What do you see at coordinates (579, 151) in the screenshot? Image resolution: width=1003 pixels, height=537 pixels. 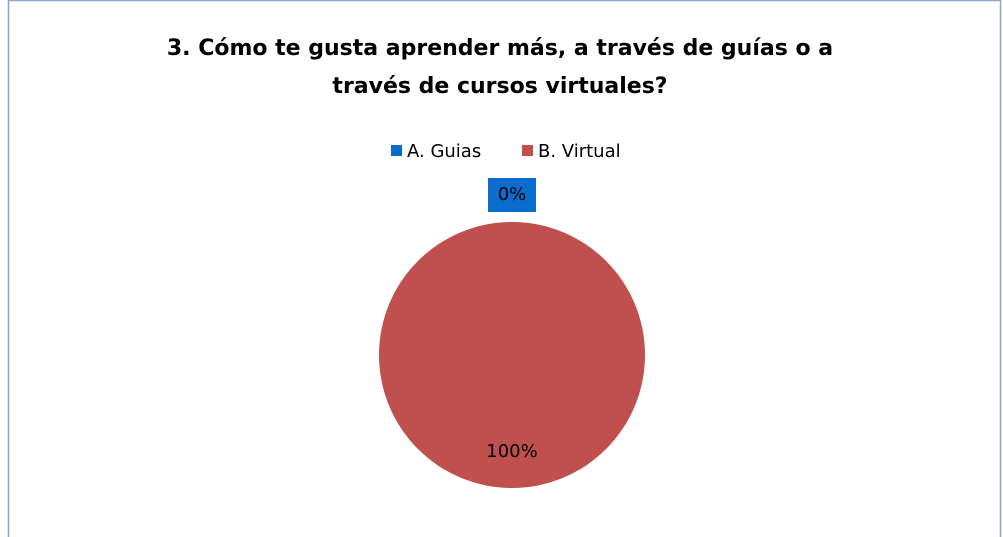 I see `legend-label: B. Virtual` at bounding box center [579, 151].